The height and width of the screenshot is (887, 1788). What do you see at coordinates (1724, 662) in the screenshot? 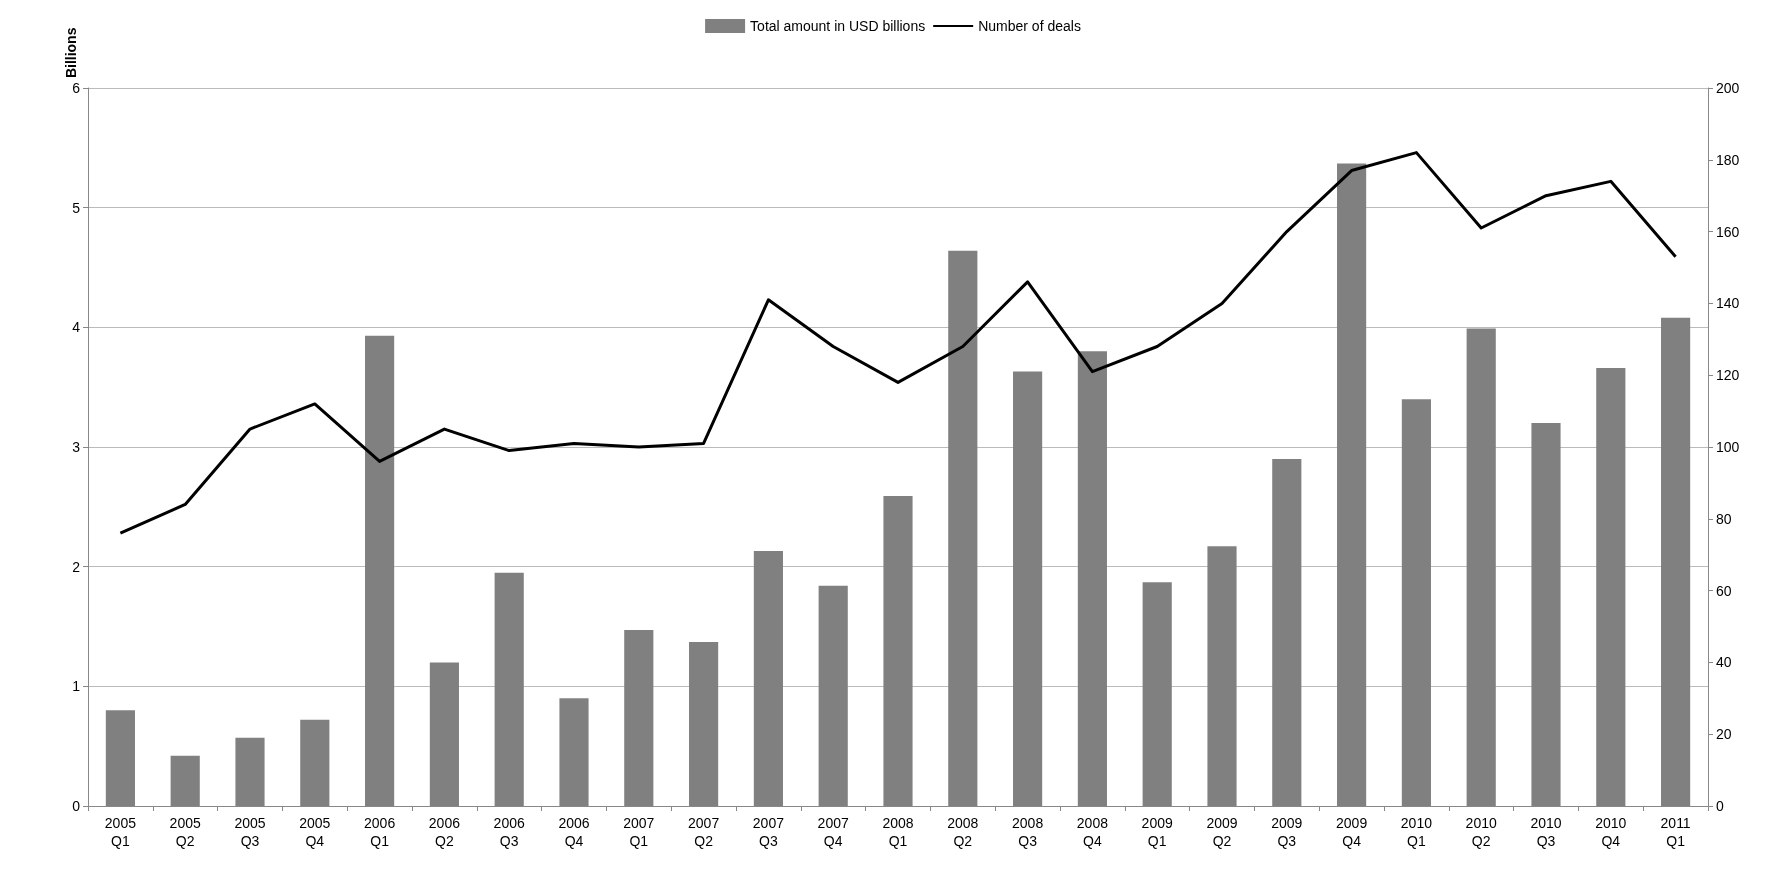
I see `y2-tick-label: 40` at bounding box center [1724, 662].